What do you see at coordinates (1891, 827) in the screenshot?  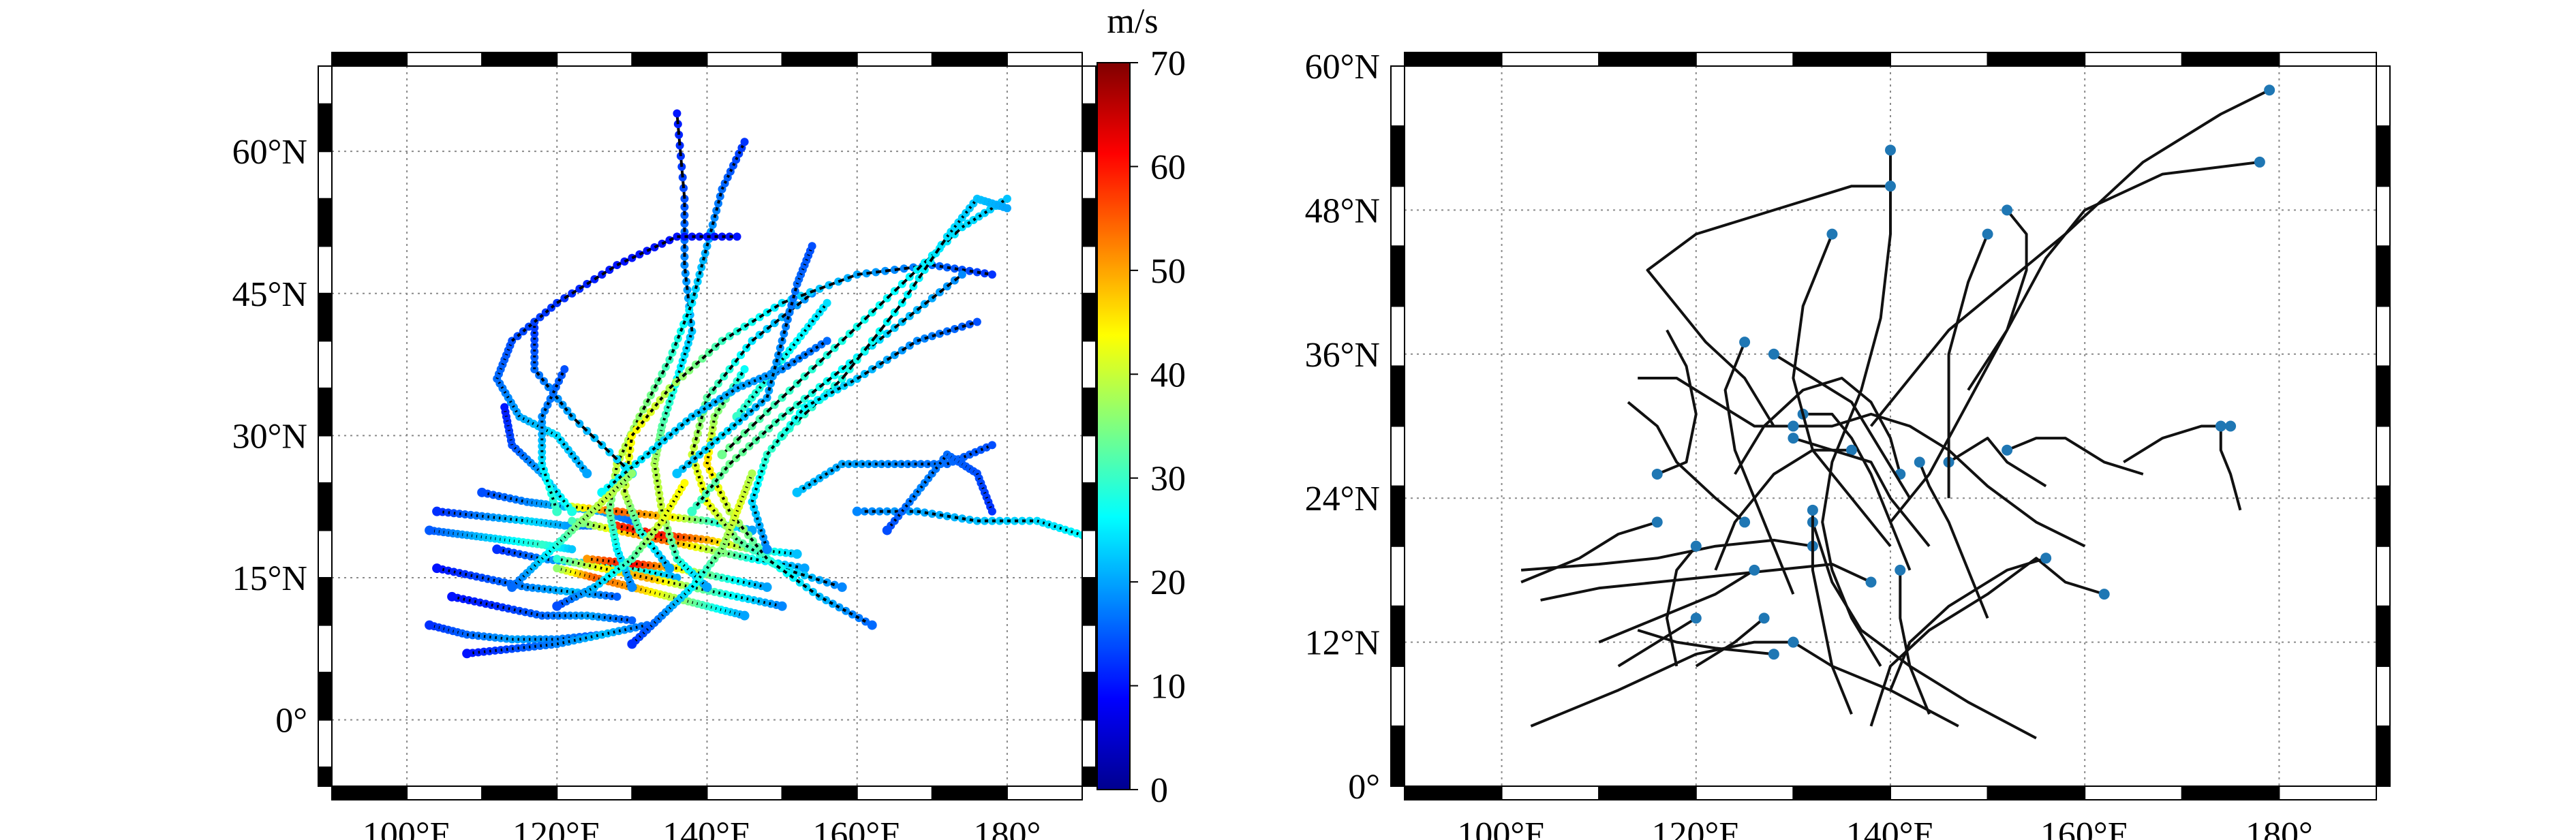 I see `right-map-x-tick-label: 140°E` at bounding box center [1891, 827].